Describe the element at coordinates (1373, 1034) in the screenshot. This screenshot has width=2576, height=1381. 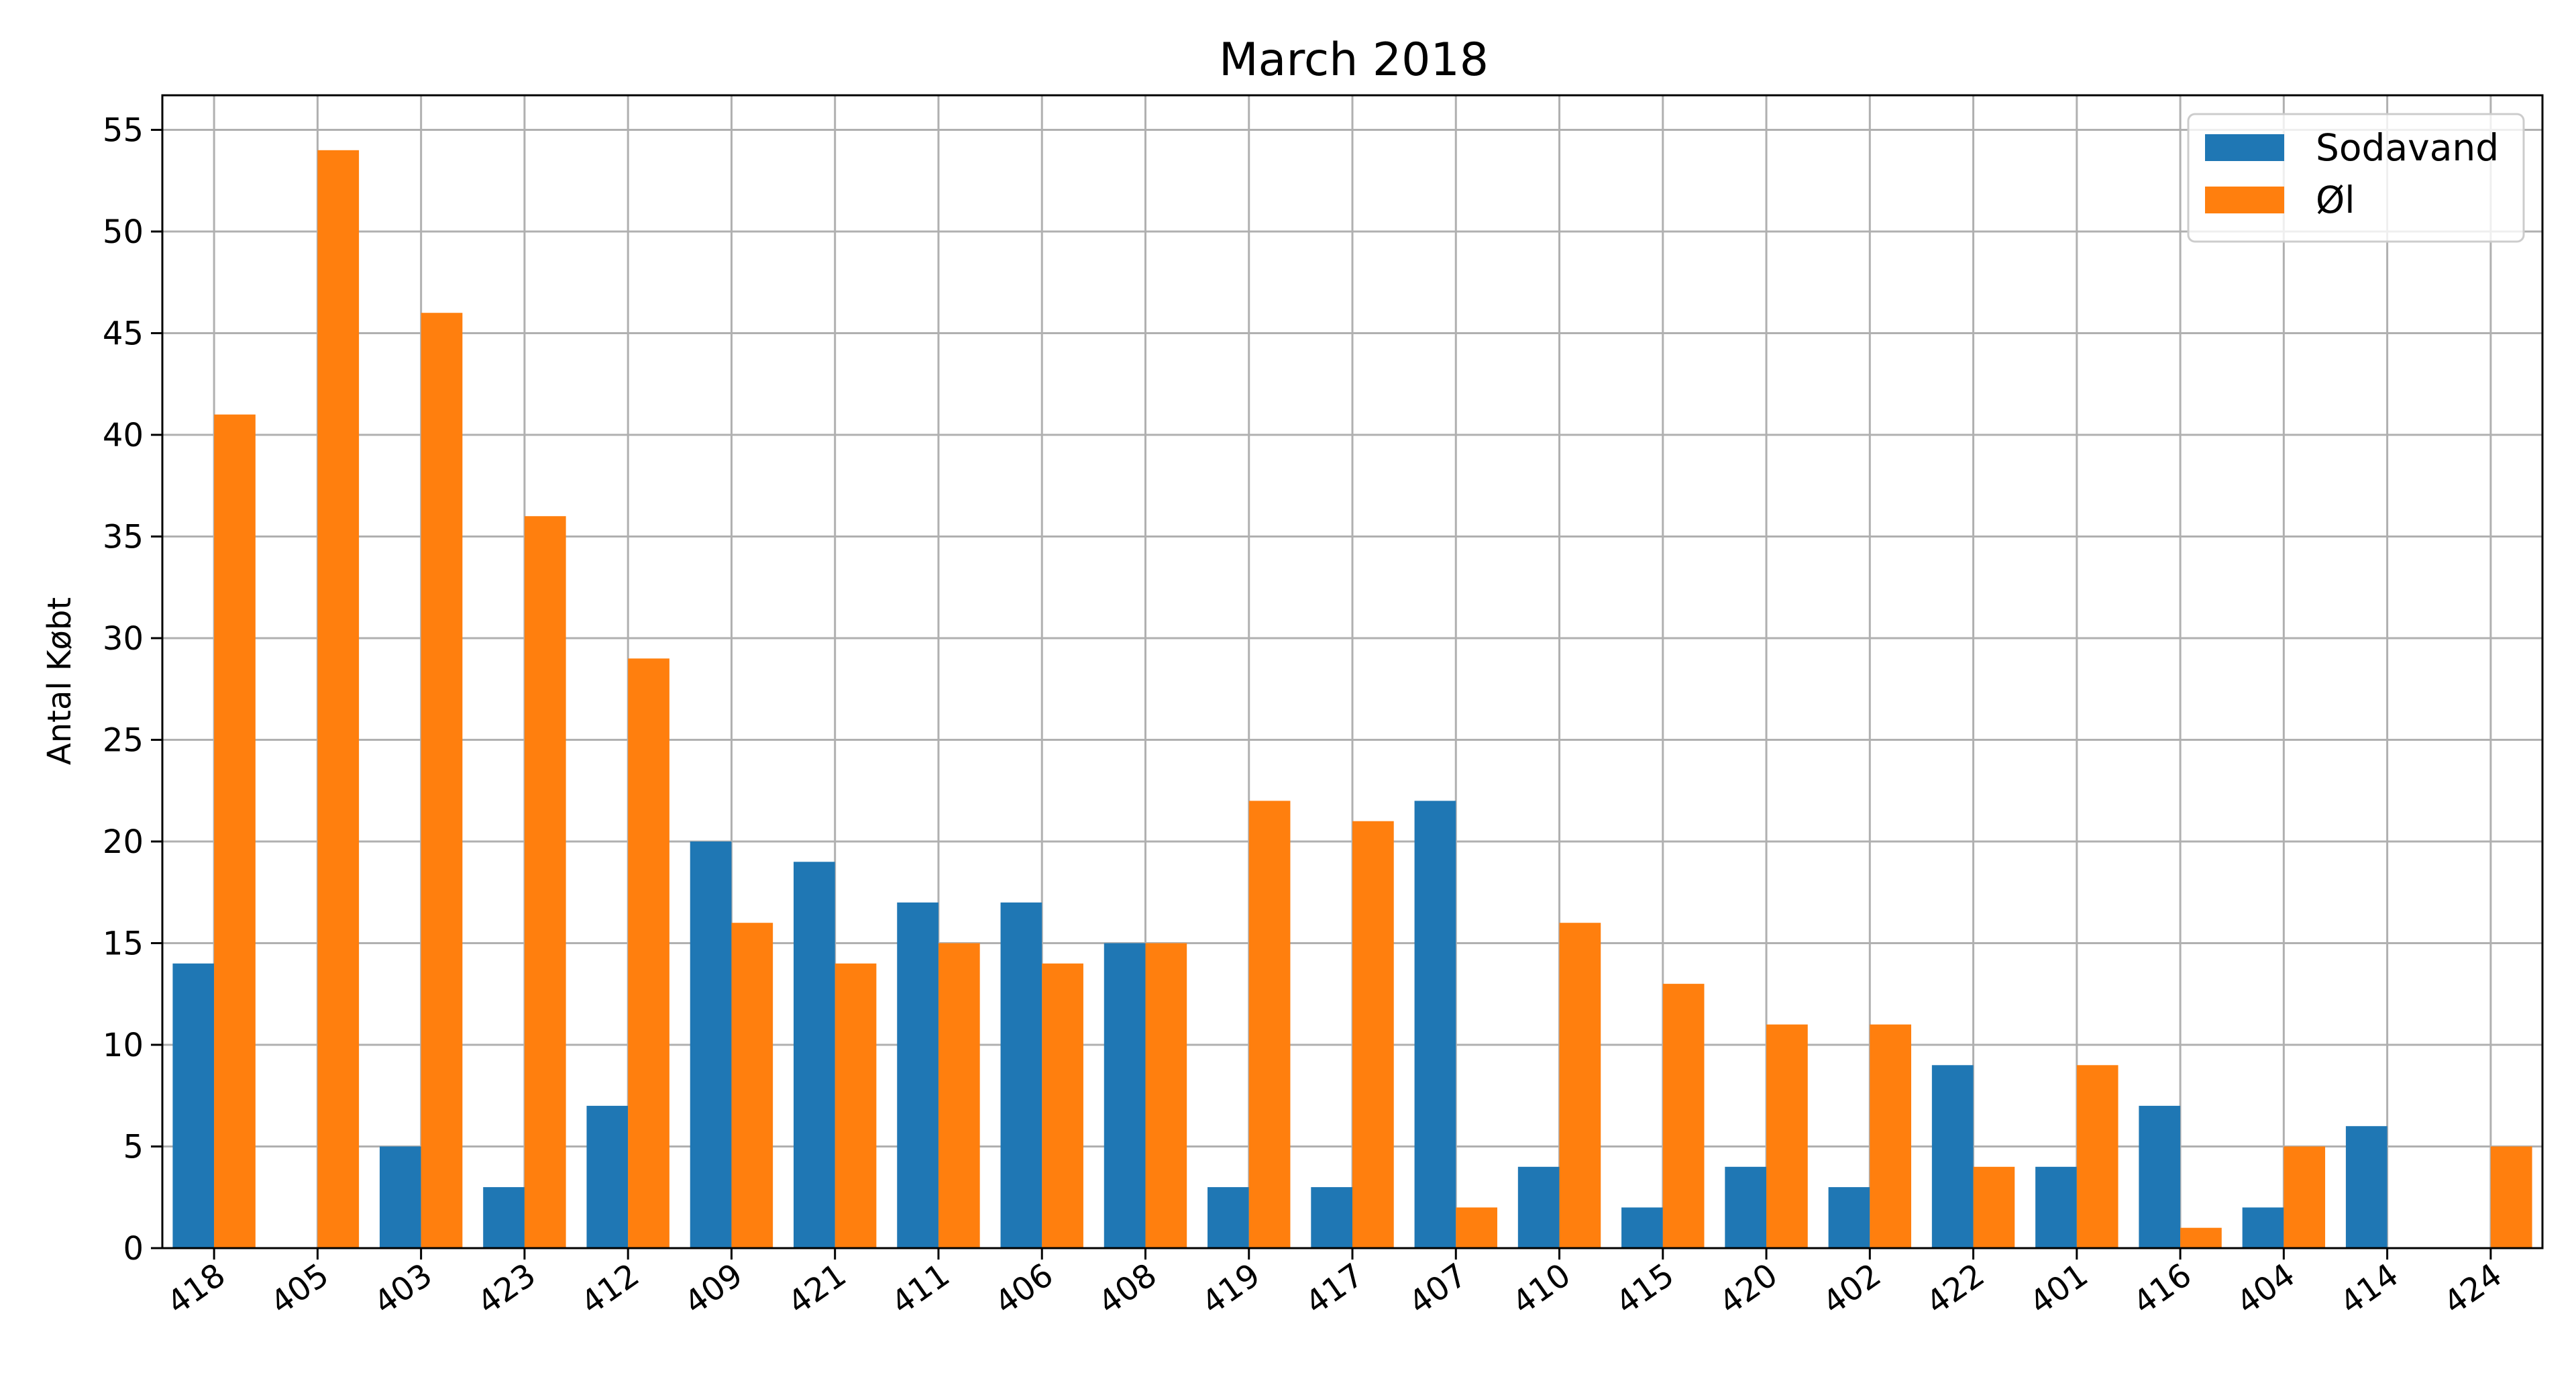
I see `bar-Øl-417` at that location.